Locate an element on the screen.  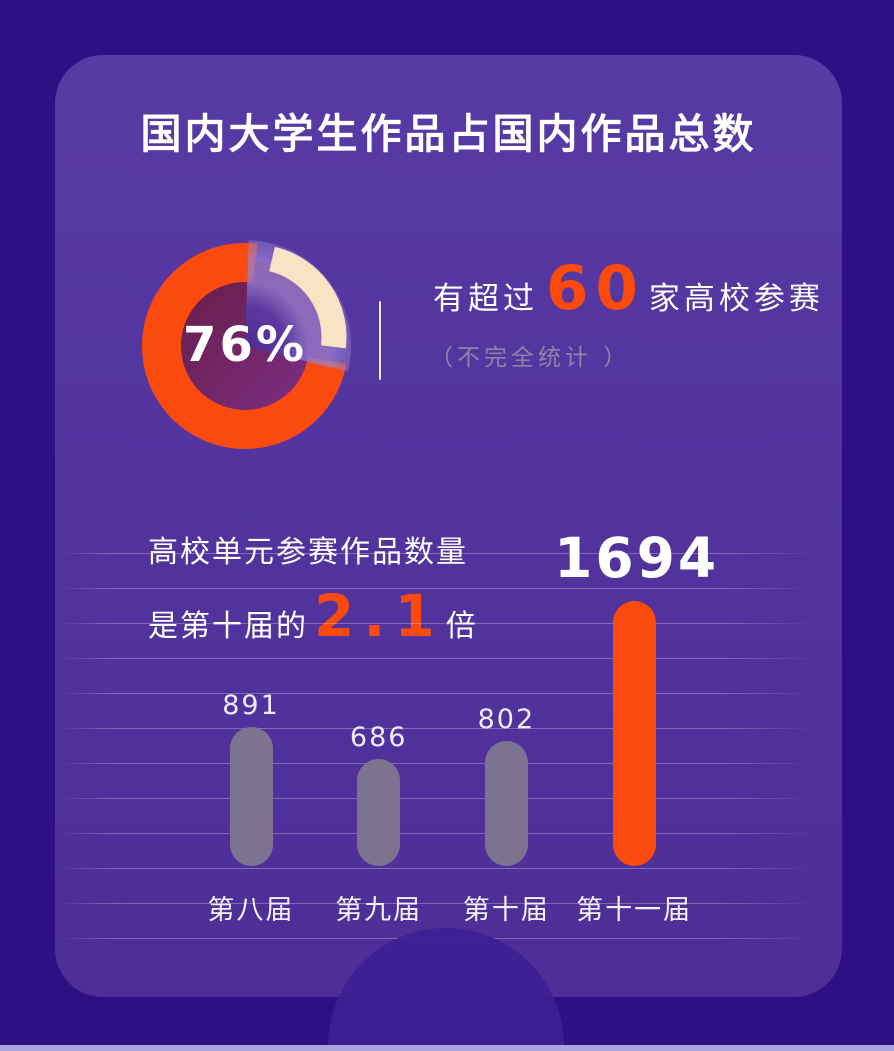
stat-number: 60 is located at coordinates (595, 288).